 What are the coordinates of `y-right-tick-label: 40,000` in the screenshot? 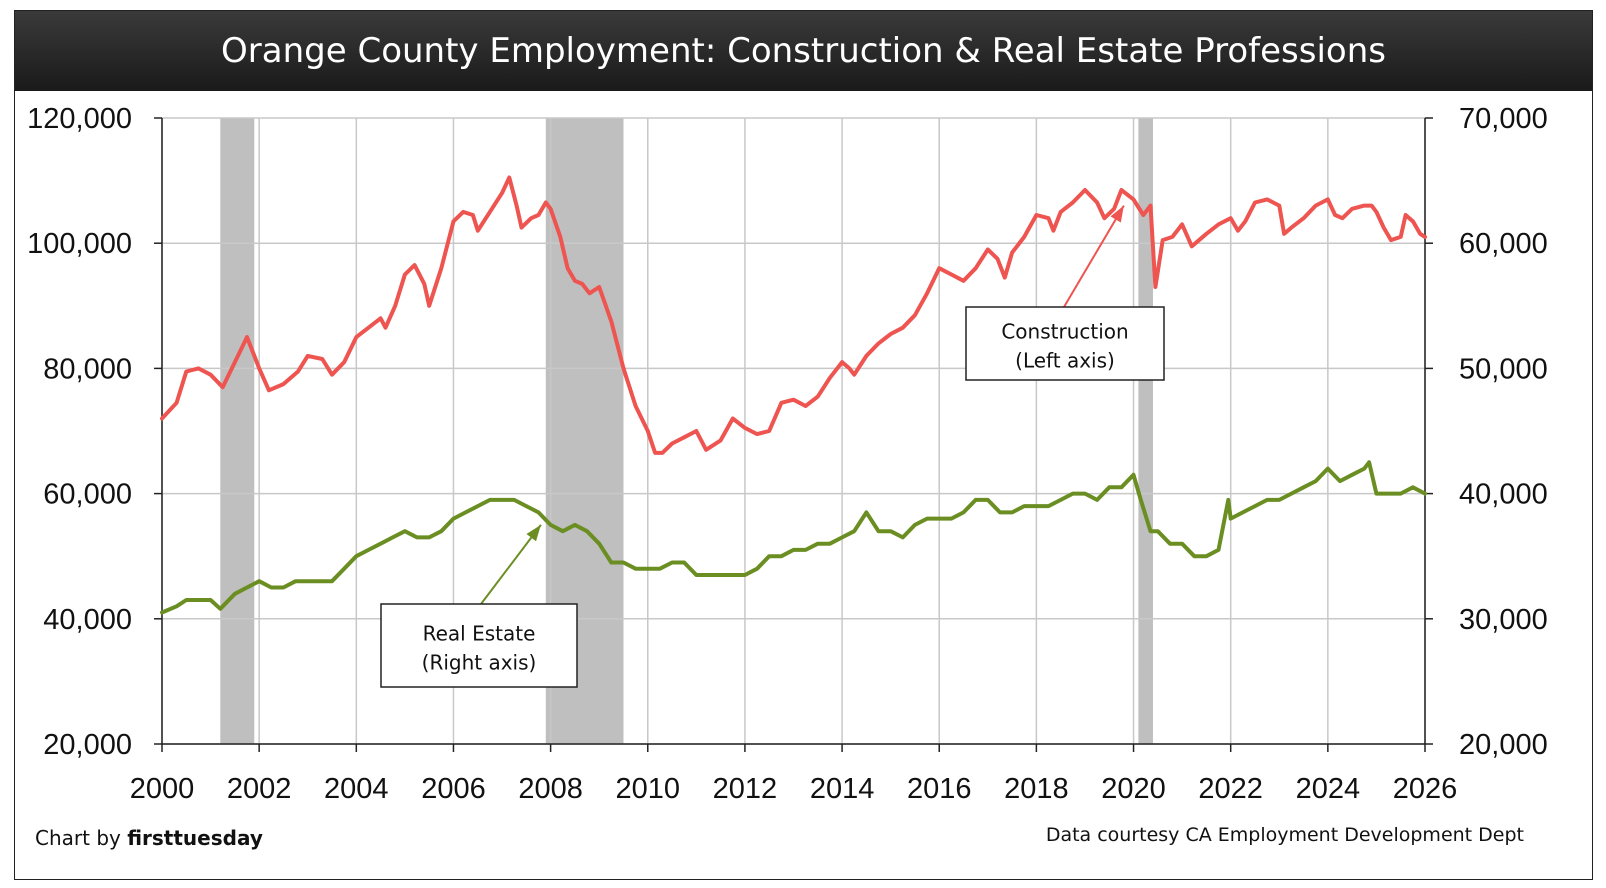 It's located at (1503, 495).